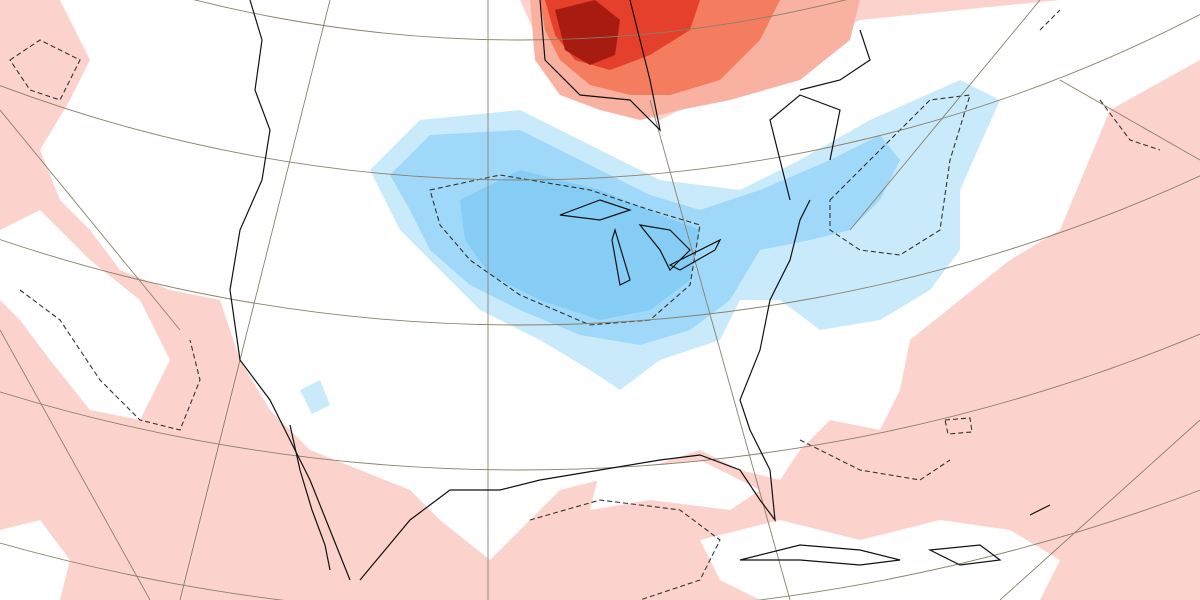 The image size is (1200, 600). I want to click on hudson-bay, so click(600, 66).